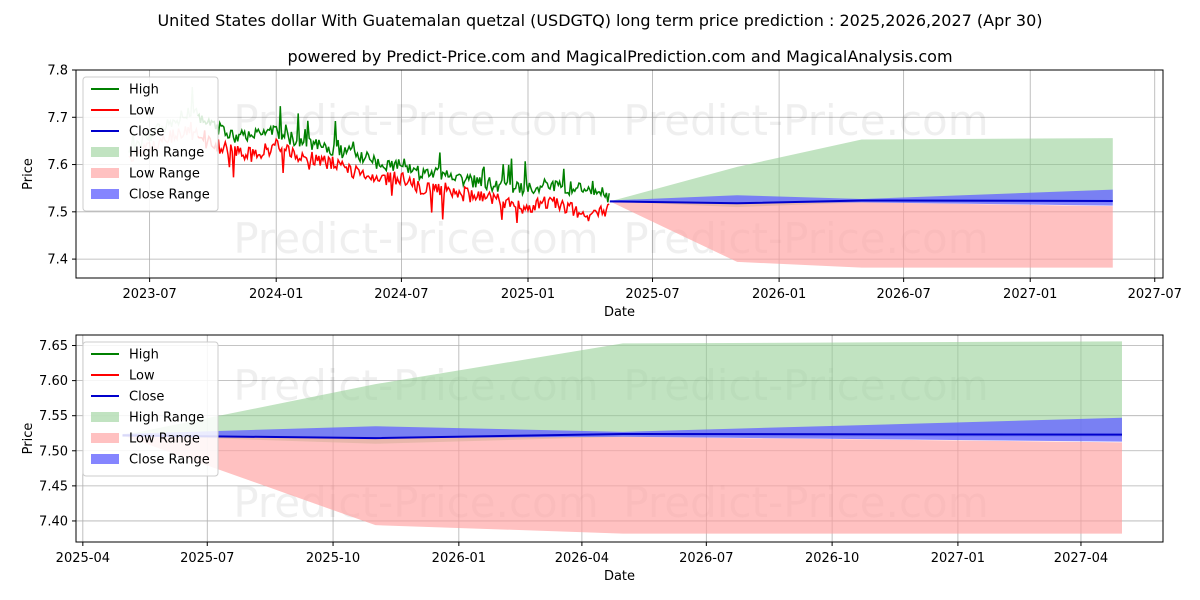 The width and height of the screenshot is (1200, 600). What do you see at coordinates (1081, 558) in the screenshot?
I see `x-tick-label: 2027-04` at bounding box center [1081, 558].